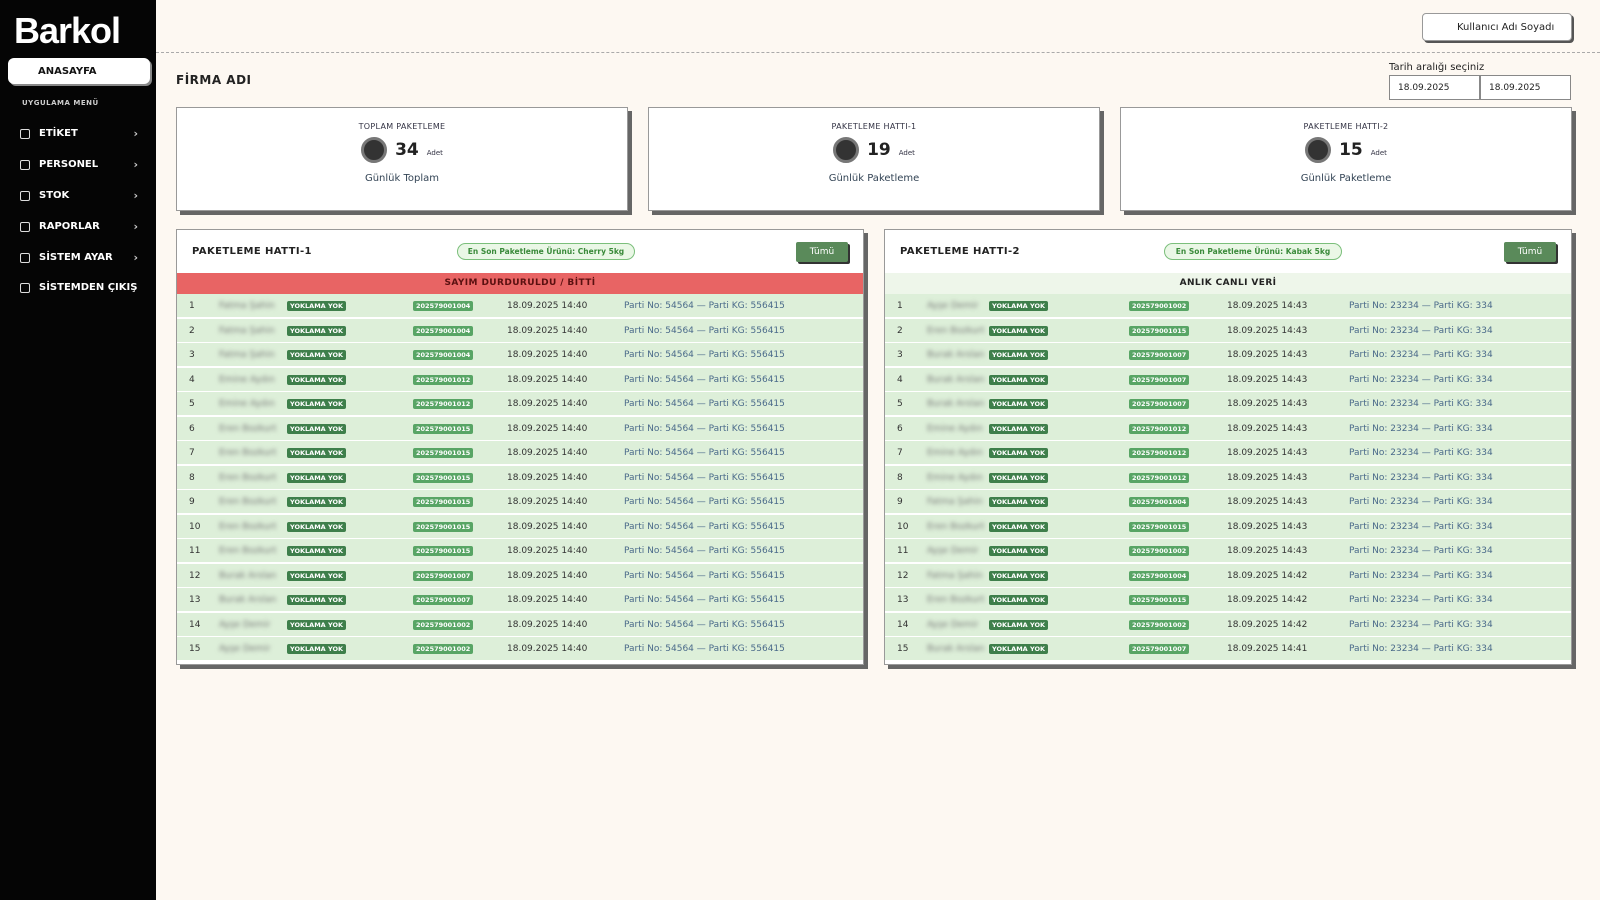 The image size is (1600, 900). Describe the element at coordinates (69, 164) in the screenshot. I see `nav-label: PERSONEL` at that location.